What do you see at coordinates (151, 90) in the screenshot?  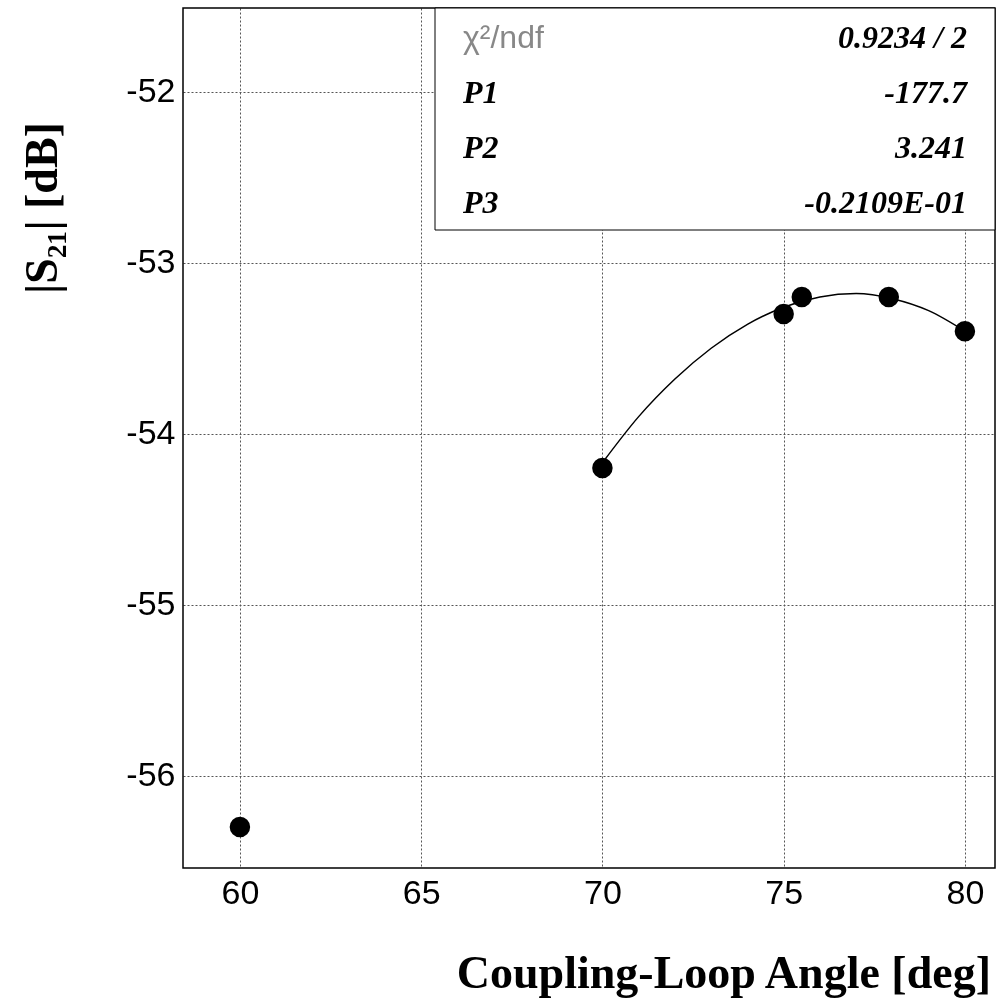 I see `y-tick-label: -52` at bounding box center [151, 90].